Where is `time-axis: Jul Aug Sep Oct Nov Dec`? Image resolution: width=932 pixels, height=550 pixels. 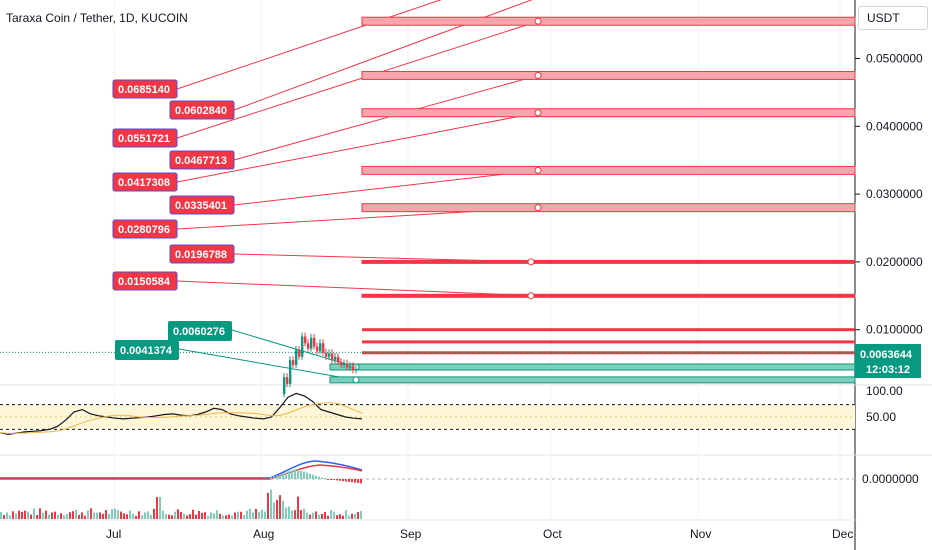
time-axis: Jul Aug Sep Oct Nov Dec is located at coordinates (479, 534).